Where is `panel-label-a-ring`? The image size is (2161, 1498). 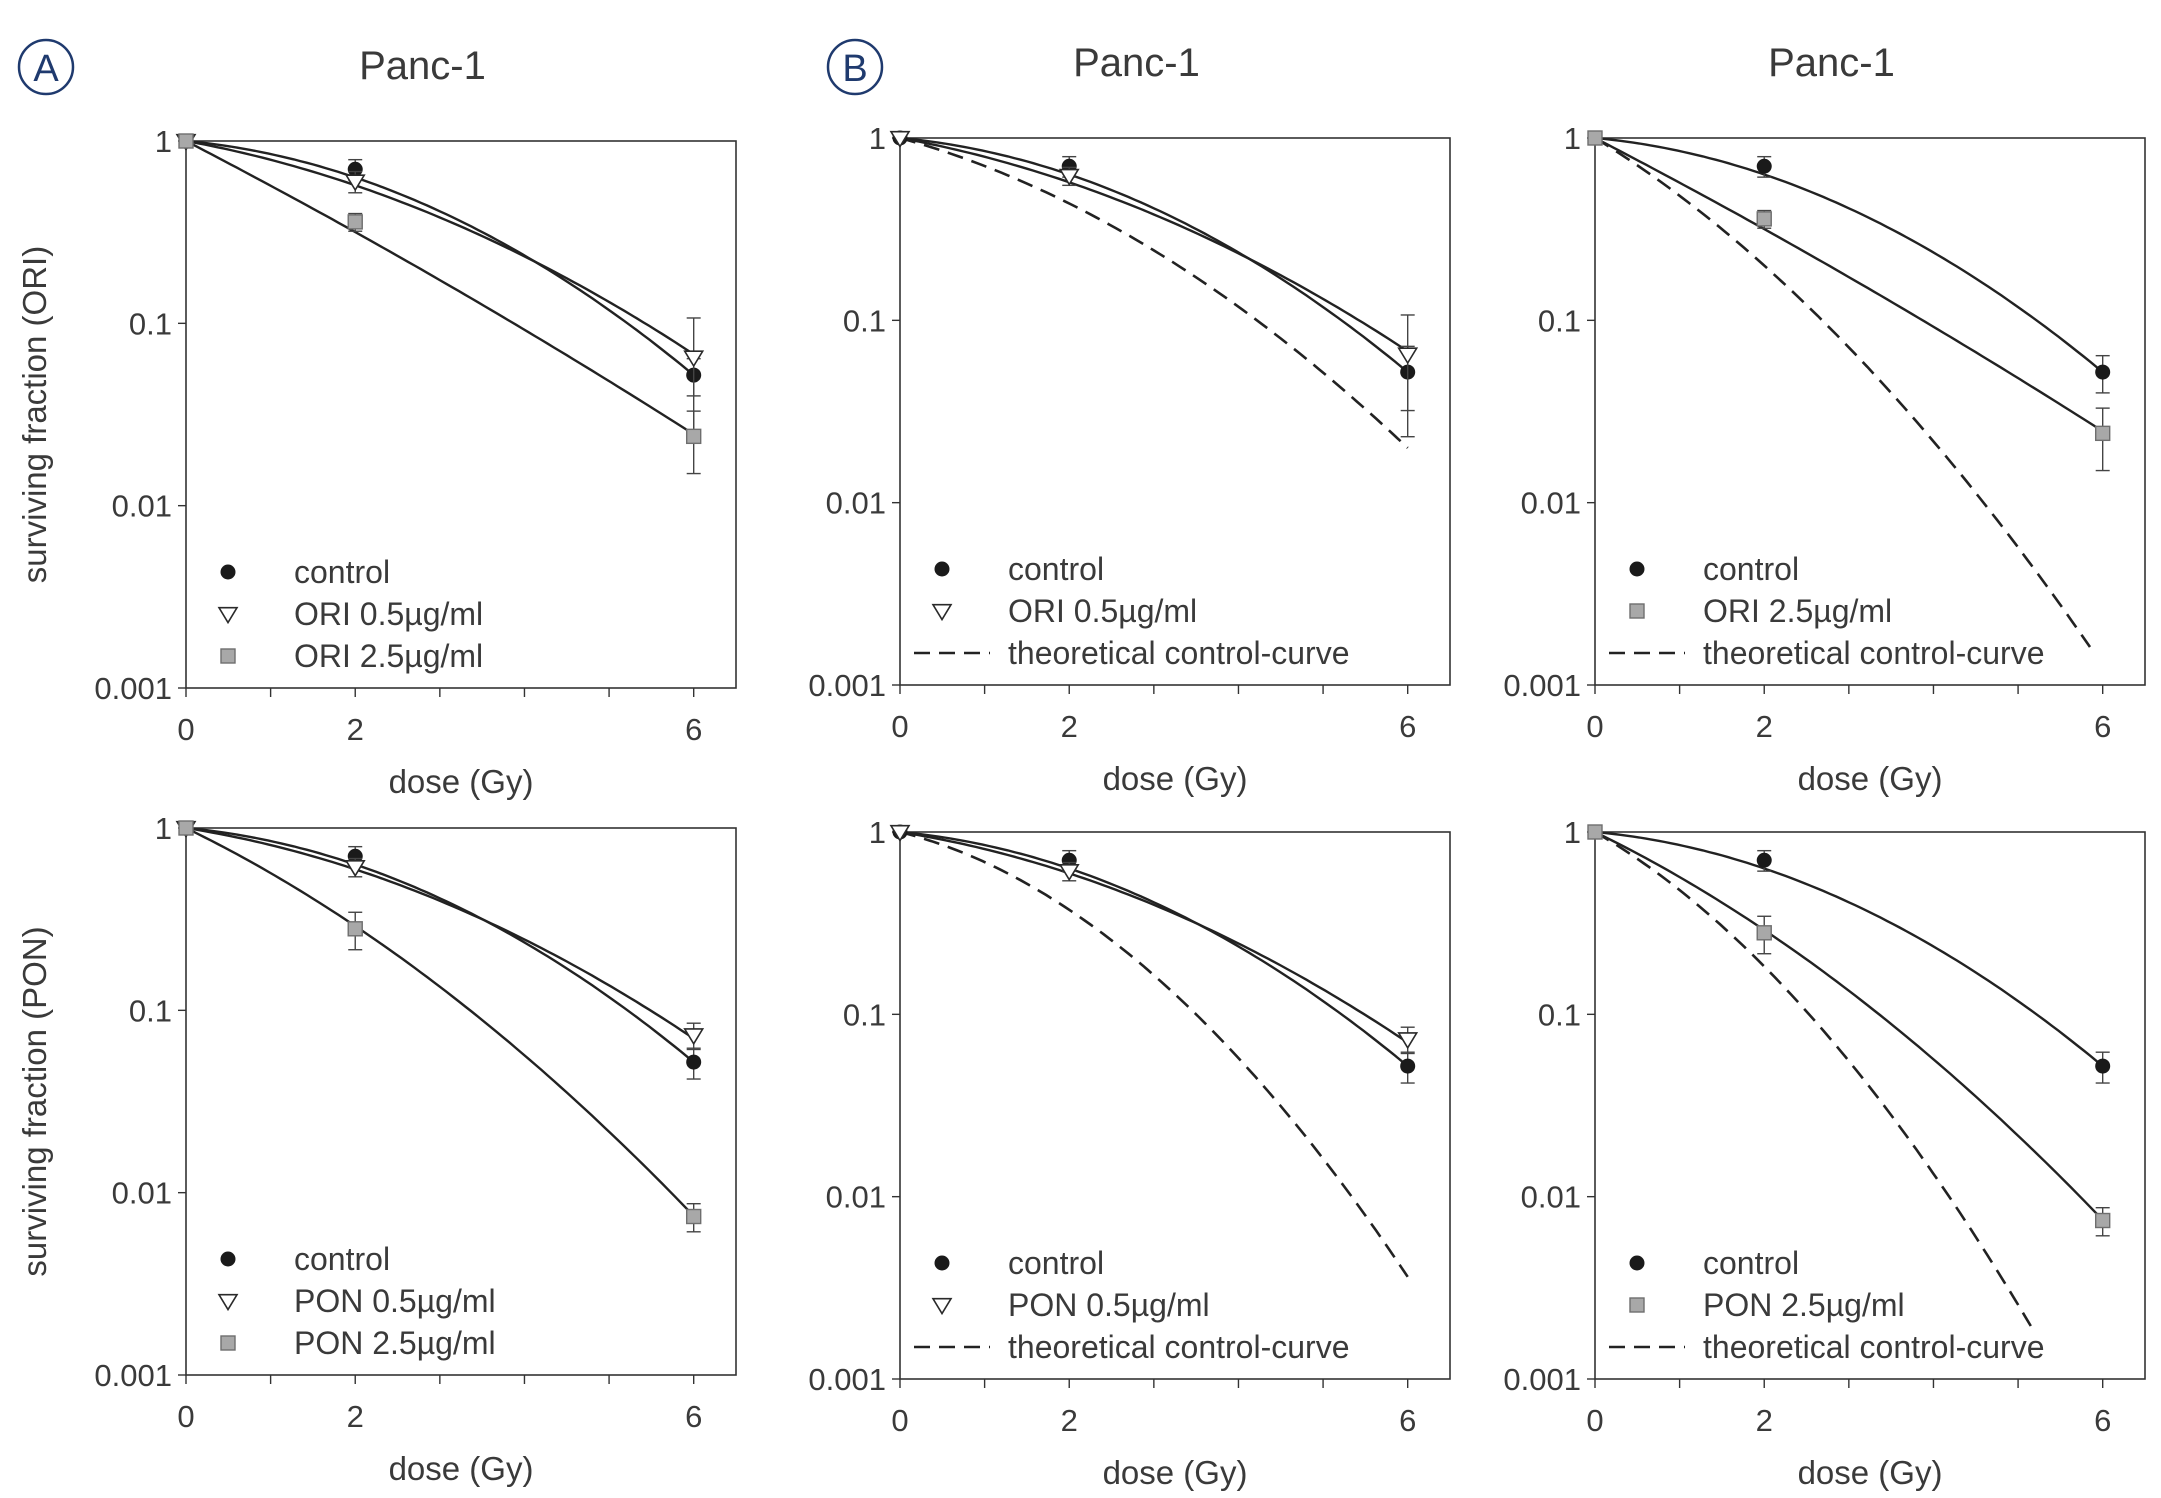
panel-label-a-ring is located at coordinates (46, 67).